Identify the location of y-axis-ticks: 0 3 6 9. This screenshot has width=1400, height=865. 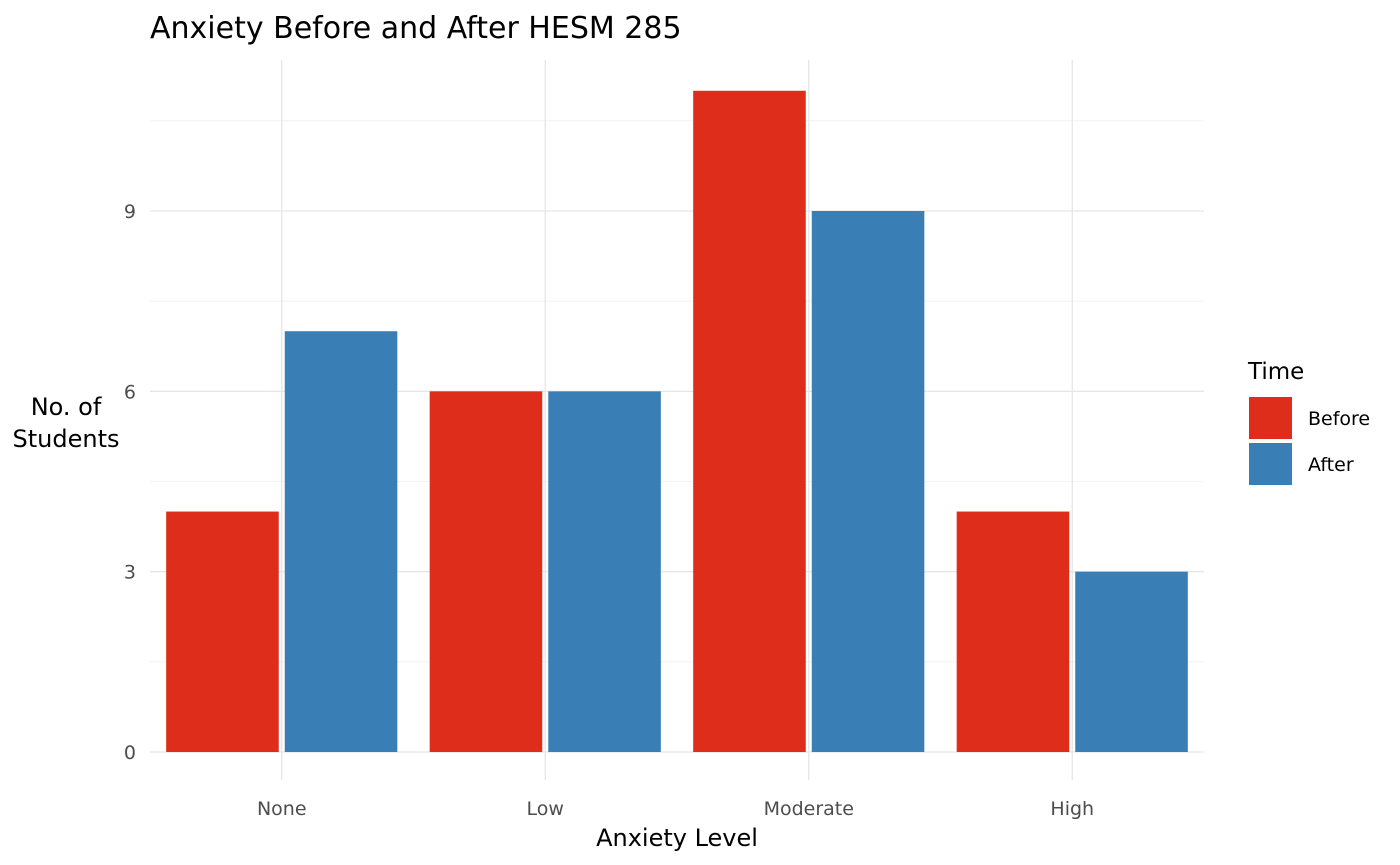
(130, 482).